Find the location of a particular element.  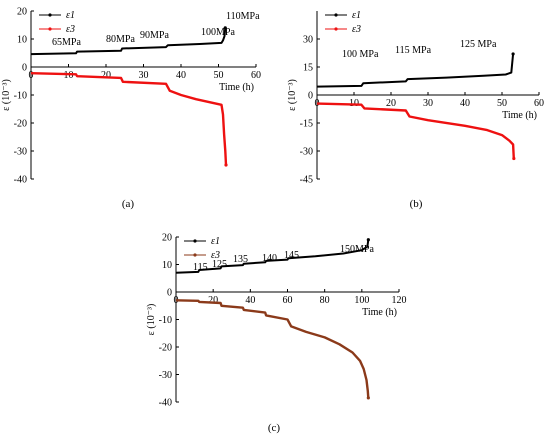

x-tick-label: 100 is located at coordinates (361, 300).